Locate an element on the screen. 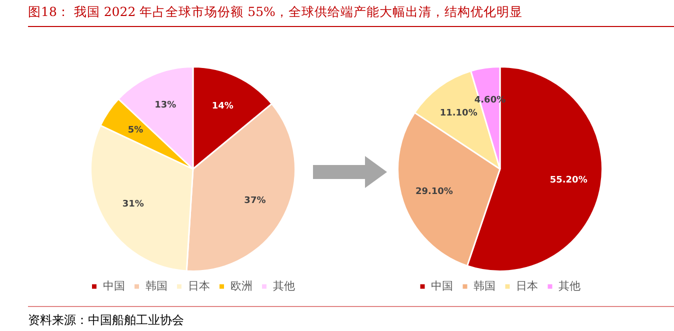 Image resolution: width=674 pixels, height=331 pixels. chart-title: 图18： 我国 2022 年占全球市场份额 55%，全球供给端产能大幅出清，结构优化明显 is located at coordinates (275, 12).